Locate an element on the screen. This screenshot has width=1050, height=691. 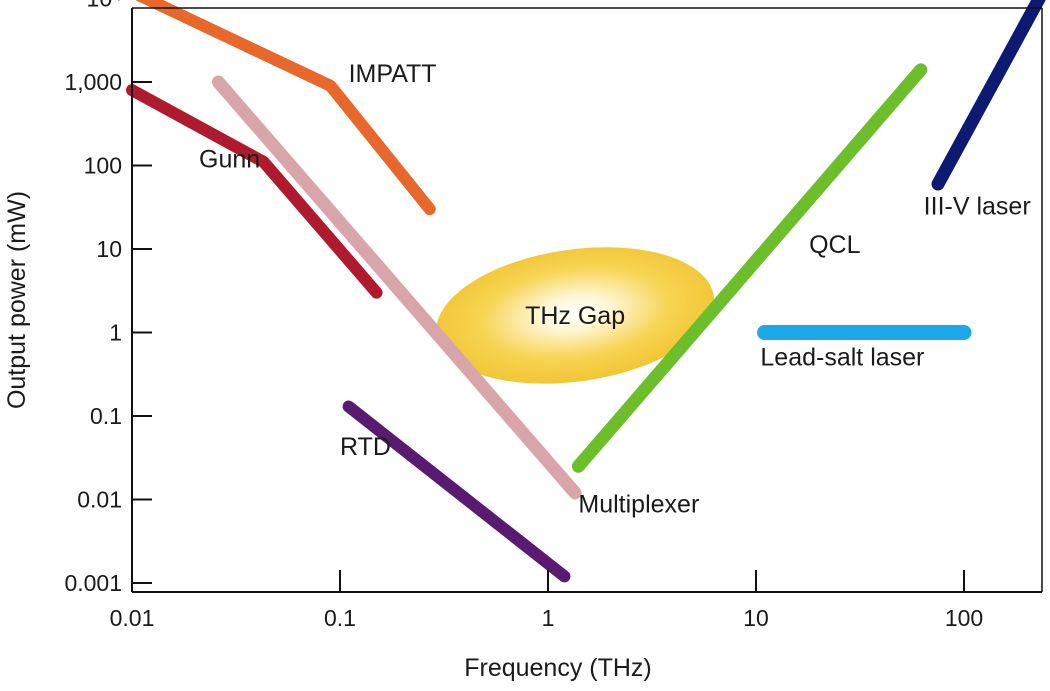
y-tick-label: 0.1 is located at coordinates (106, 416).